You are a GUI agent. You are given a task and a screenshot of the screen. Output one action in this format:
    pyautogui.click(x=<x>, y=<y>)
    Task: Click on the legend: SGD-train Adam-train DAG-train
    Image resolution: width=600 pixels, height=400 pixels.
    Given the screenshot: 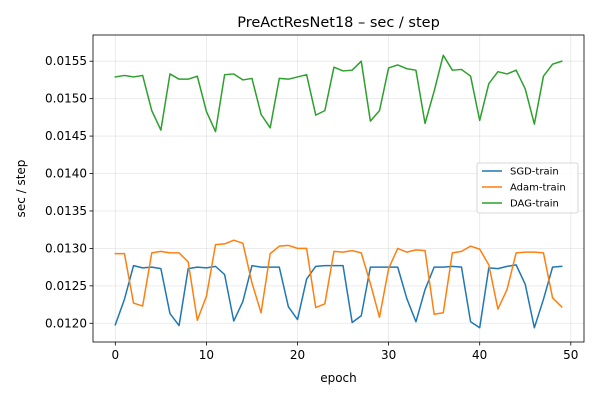 What is the action you would take?
    pyautogui.click(x=527, y=188)
    